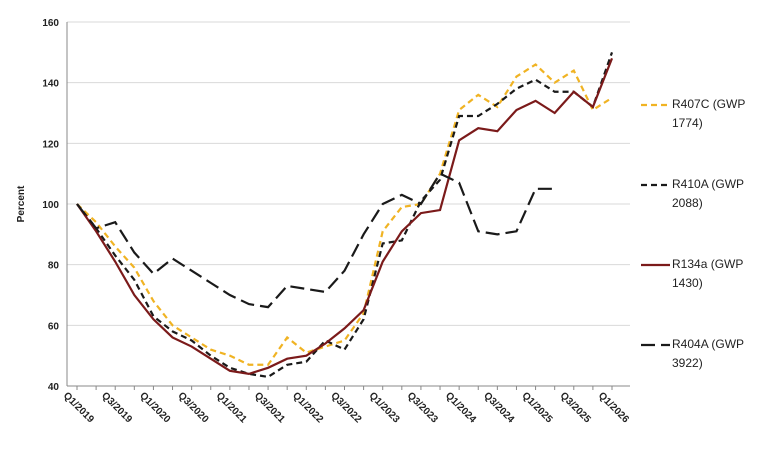 This screenshot has height=457, width=770. What do you see at coordinates (50, 205) in the screenshot?
I see `y-tick-label: 100` at bounding box center [50, 205].